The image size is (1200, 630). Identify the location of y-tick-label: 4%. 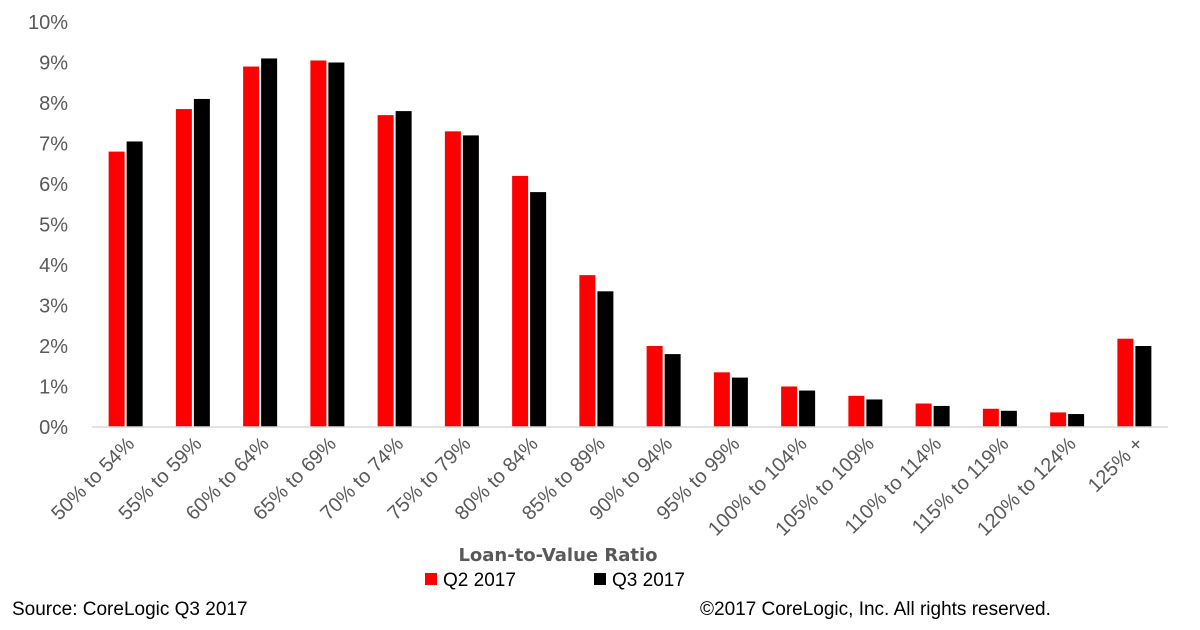
(53, 266).